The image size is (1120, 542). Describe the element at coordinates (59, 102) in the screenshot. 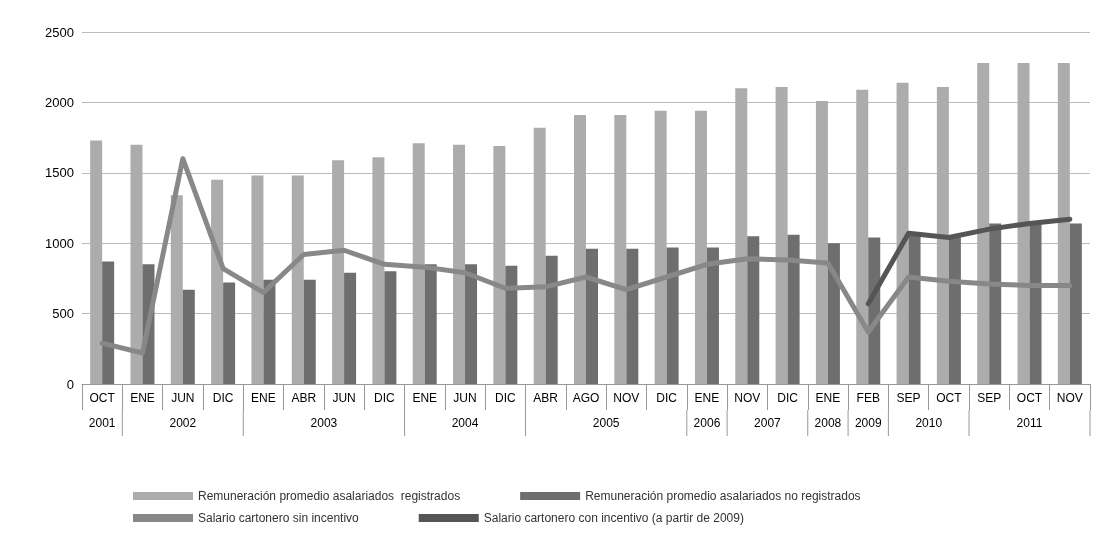

I see `y-tick-label: 2000` at that location.